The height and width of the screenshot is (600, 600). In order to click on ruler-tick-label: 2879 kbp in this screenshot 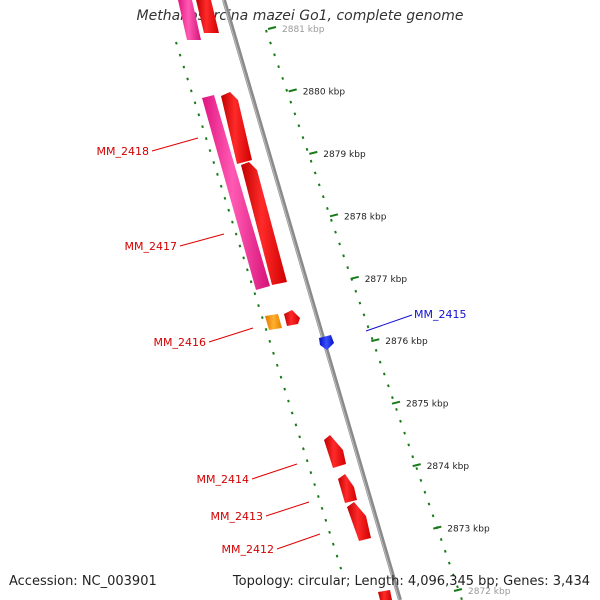, I will do `click(344, 155)`.